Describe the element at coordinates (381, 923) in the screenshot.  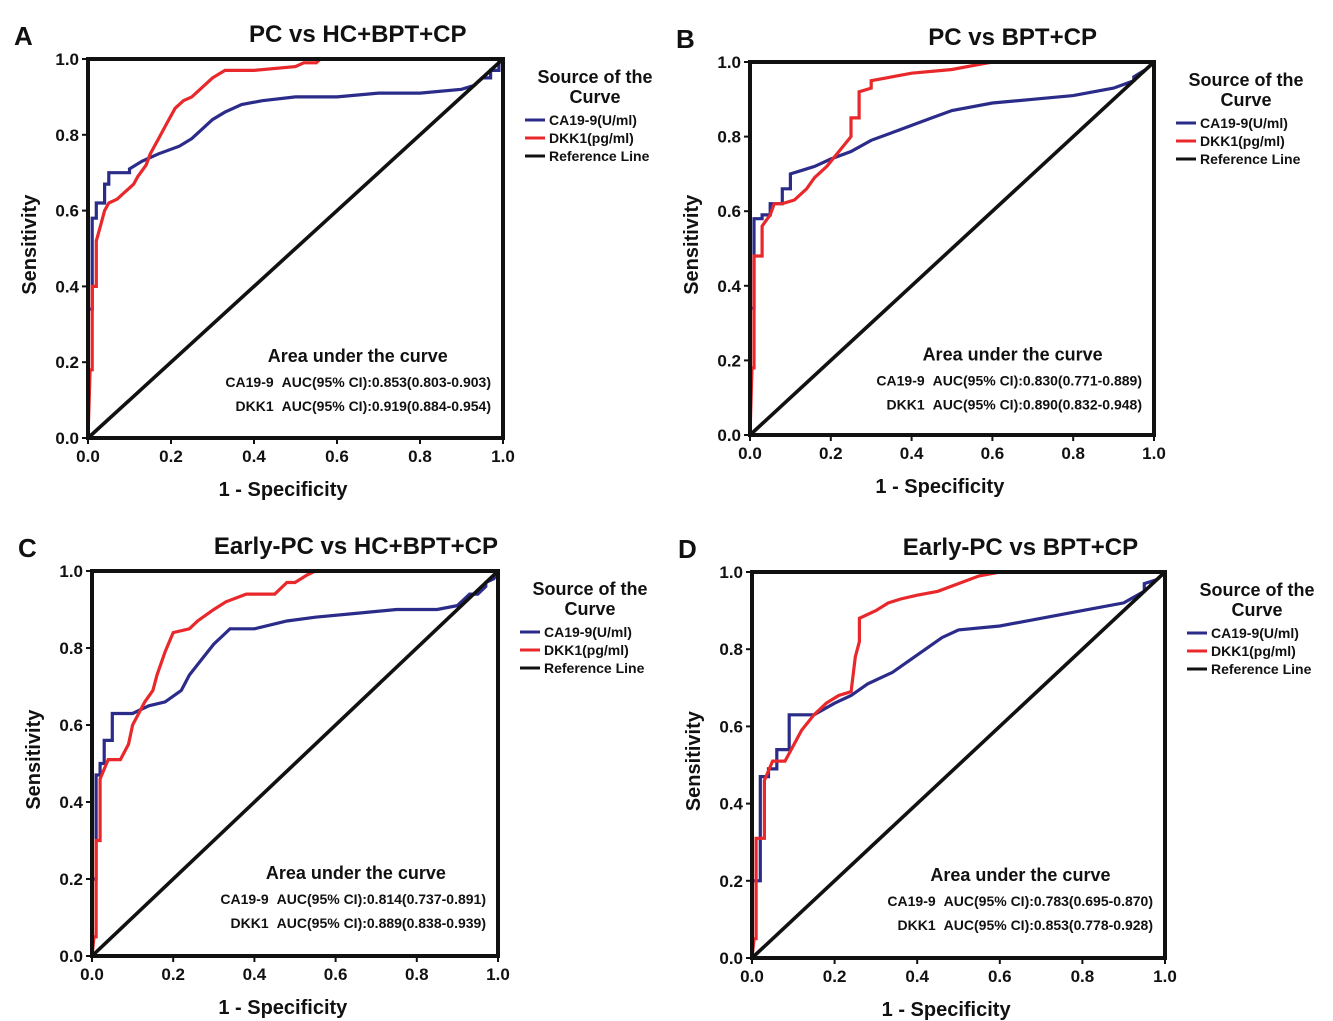
I see `auc-row-text: AUC(95% CI):0.889(0.838-0.939)` at that location.